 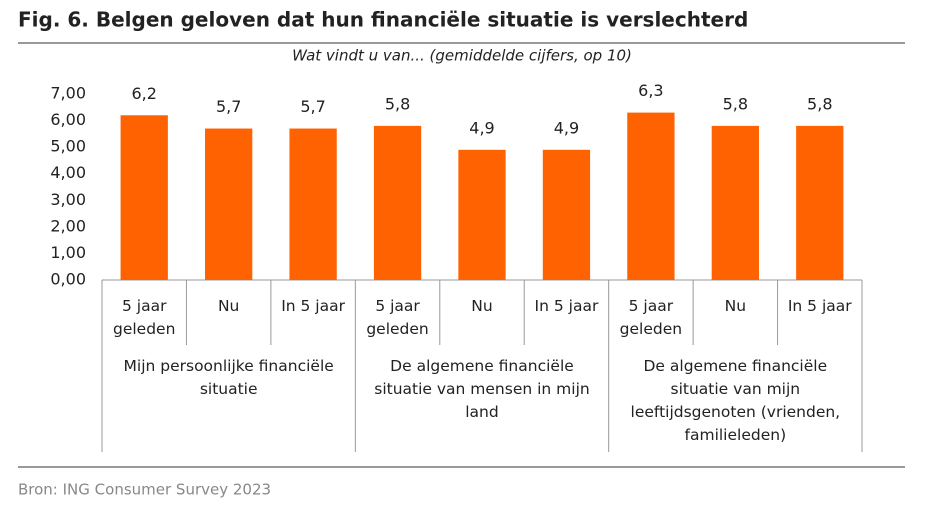 I want to click on data-label: 6,3, so click(x=650, y=90).